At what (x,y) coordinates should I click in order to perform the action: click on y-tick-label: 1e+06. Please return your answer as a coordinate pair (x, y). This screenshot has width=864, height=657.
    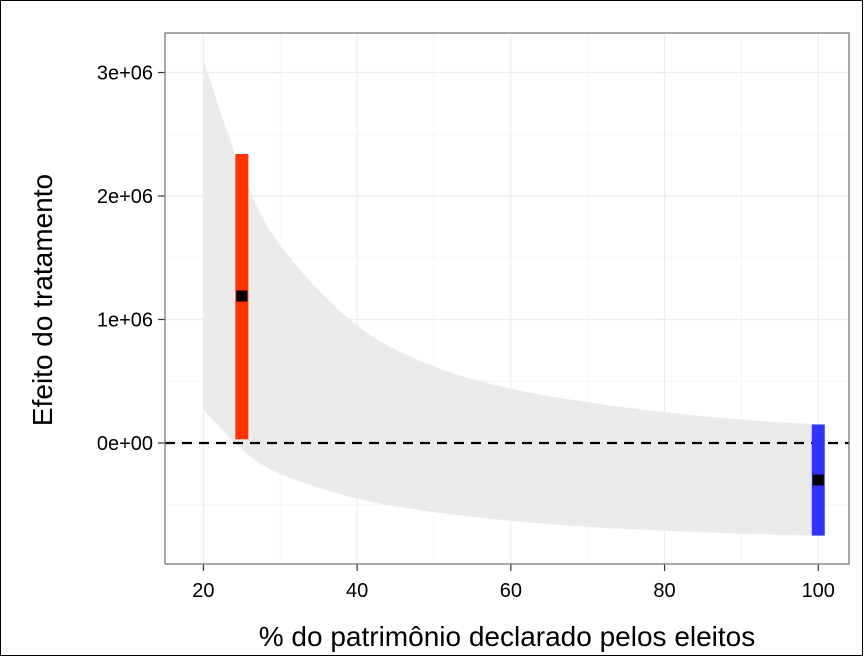
    Looking at the image, I should click on (125, 320).